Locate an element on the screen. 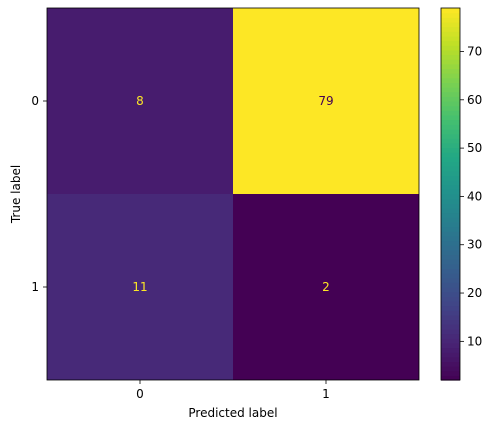 This screenshot has height=432, width=498. colorbar-tick-label-6: 70 is located at coordinates (474, 51).